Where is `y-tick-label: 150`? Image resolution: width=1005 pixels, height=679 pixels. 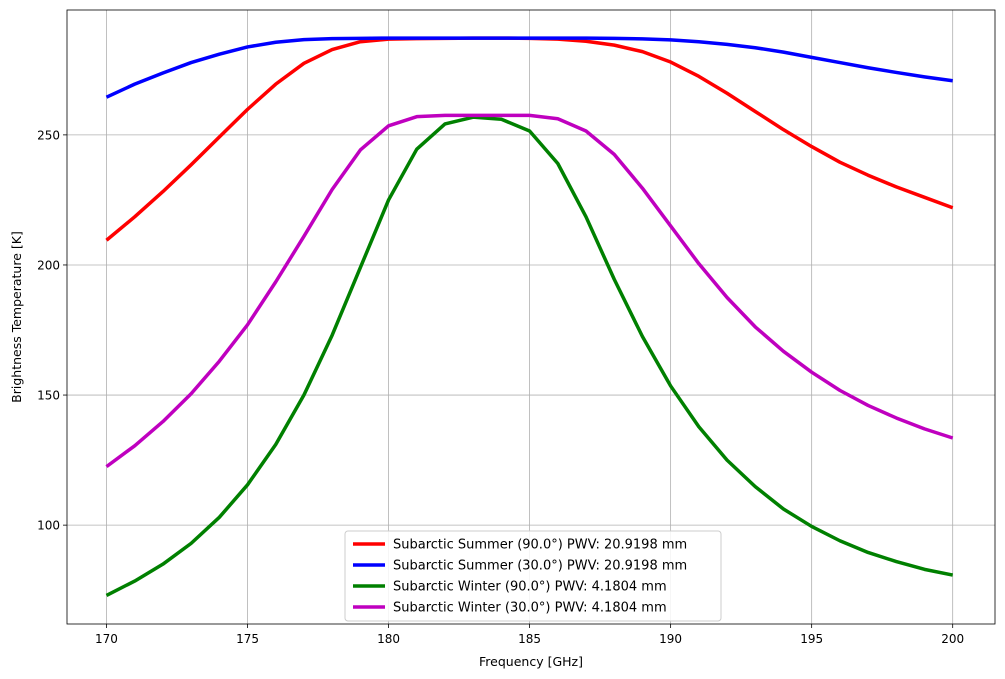
y-tick-label: 150 is located at coordinates (48, 396).